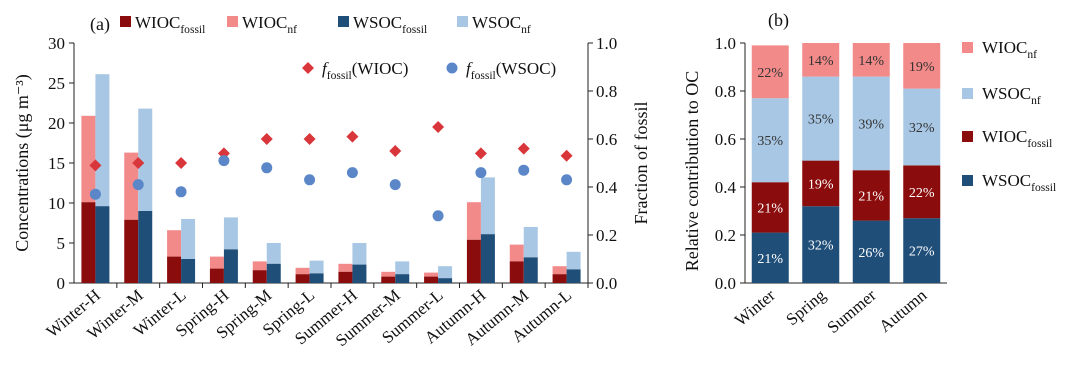 The height and width of the screenshot is (383, 1072). What do you see at coordinates (56, 123) in the screenshot?
I see `y-tick-label: 20` at bounding box center [56, 123].